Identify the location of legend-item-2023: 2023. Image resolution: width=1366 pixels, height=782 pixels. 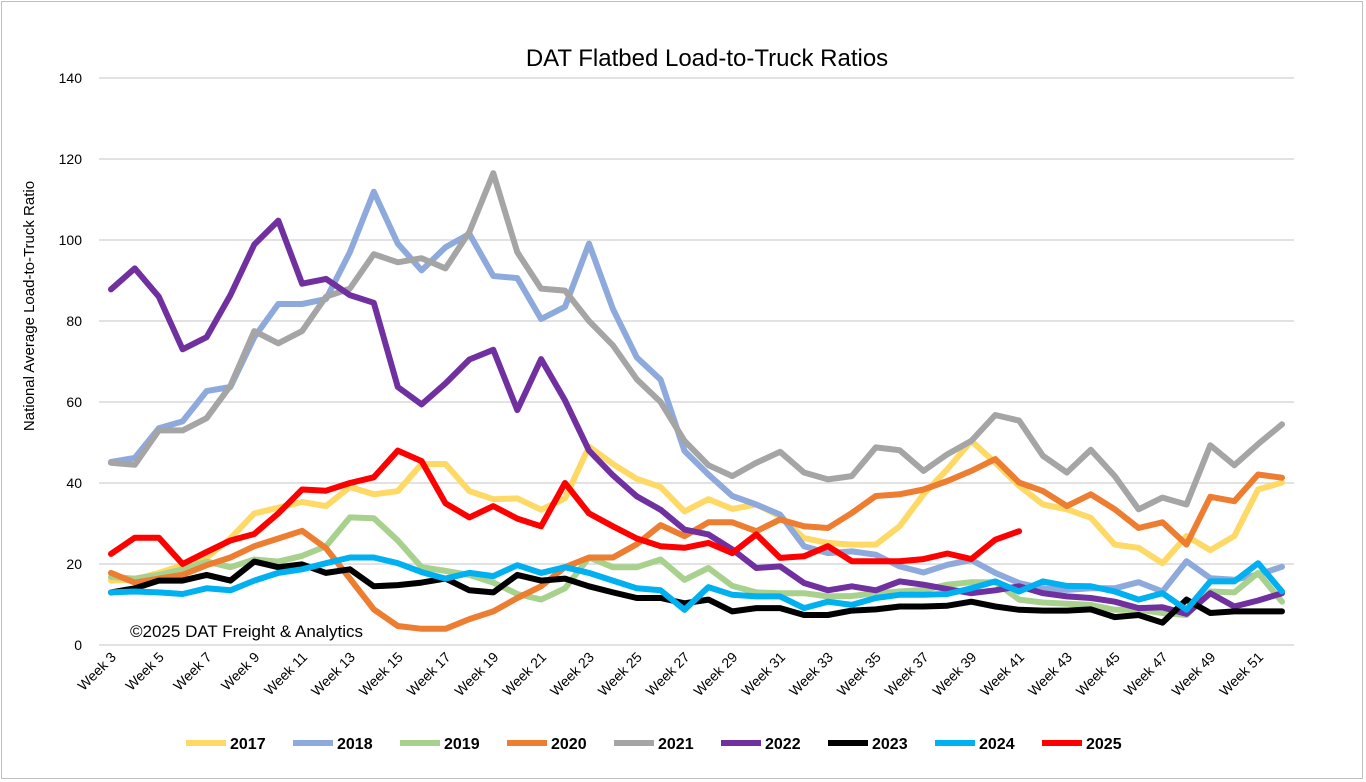
(868, 744).